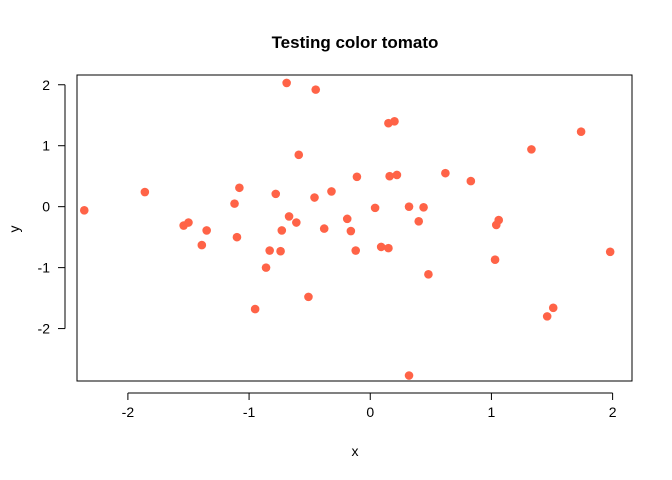  I want to click on y-tick-label: 0, so click(46, 207).